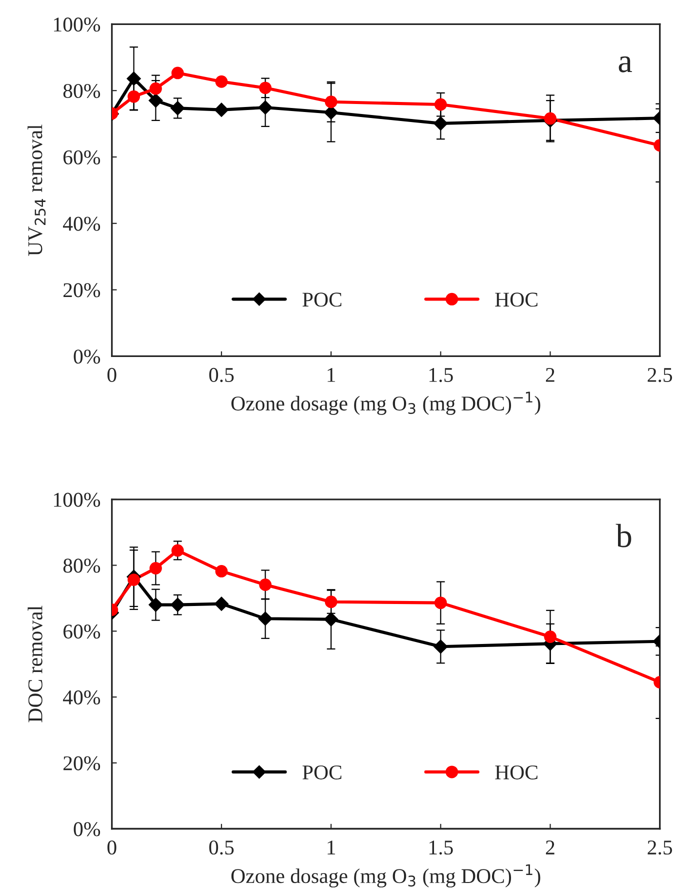 The image size is (674, 895). I want to click on annotation: b, so click(624, 536).